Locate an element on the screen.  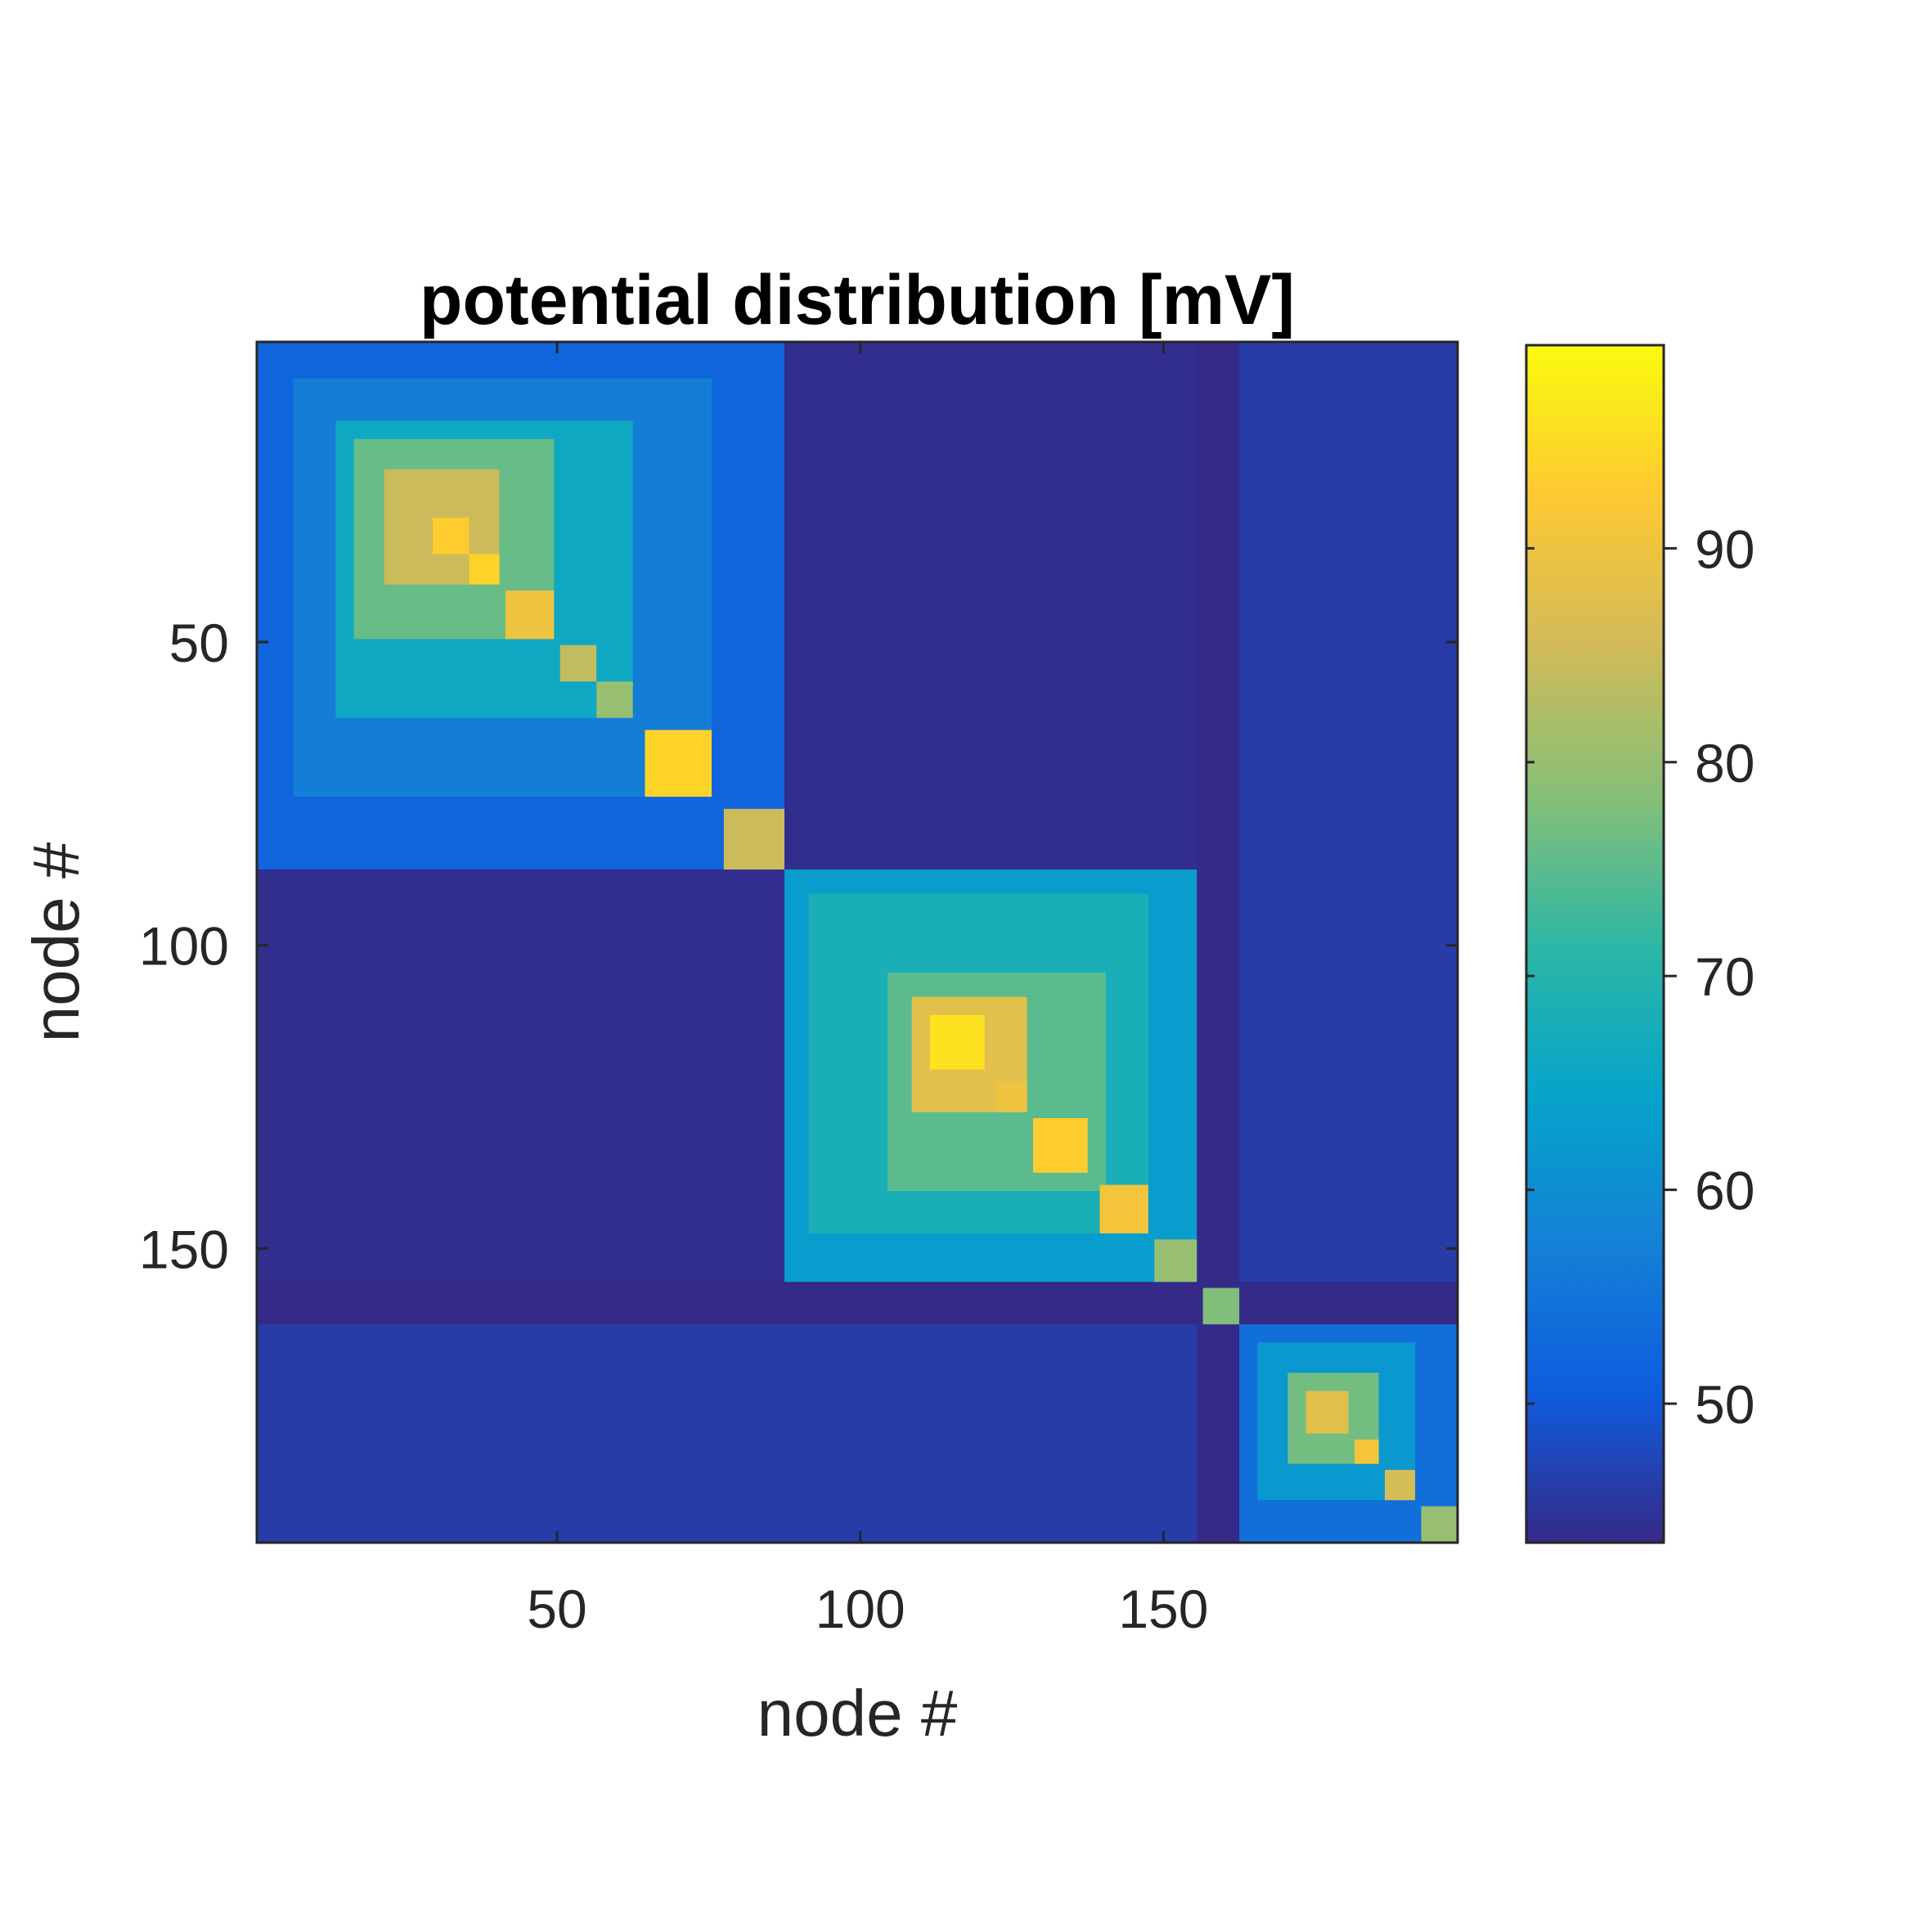
y-tick-label: 100 is located at coordinates (184, 947).